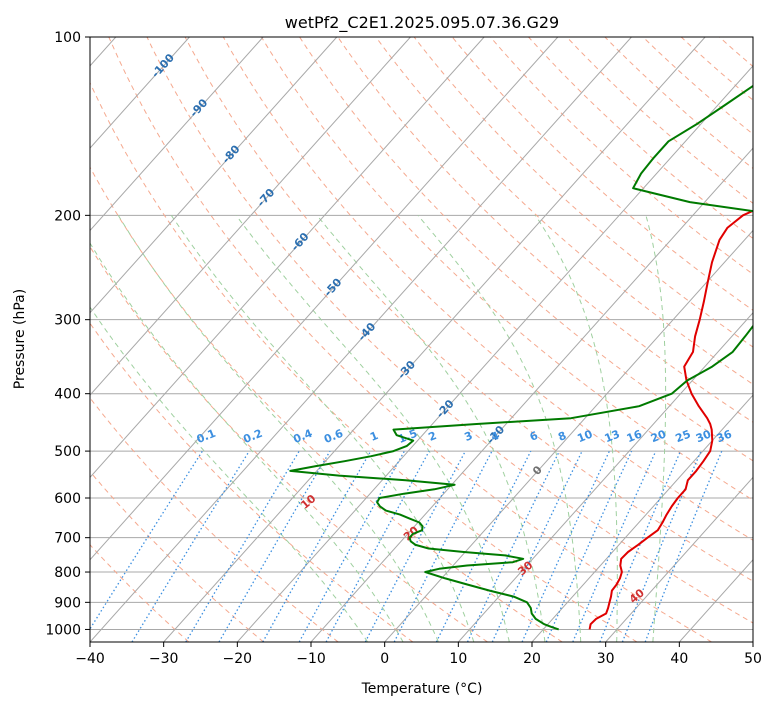 This screenshot has height=708, width=775. I want to click on y-tick-label: 700, so click(67, 539).